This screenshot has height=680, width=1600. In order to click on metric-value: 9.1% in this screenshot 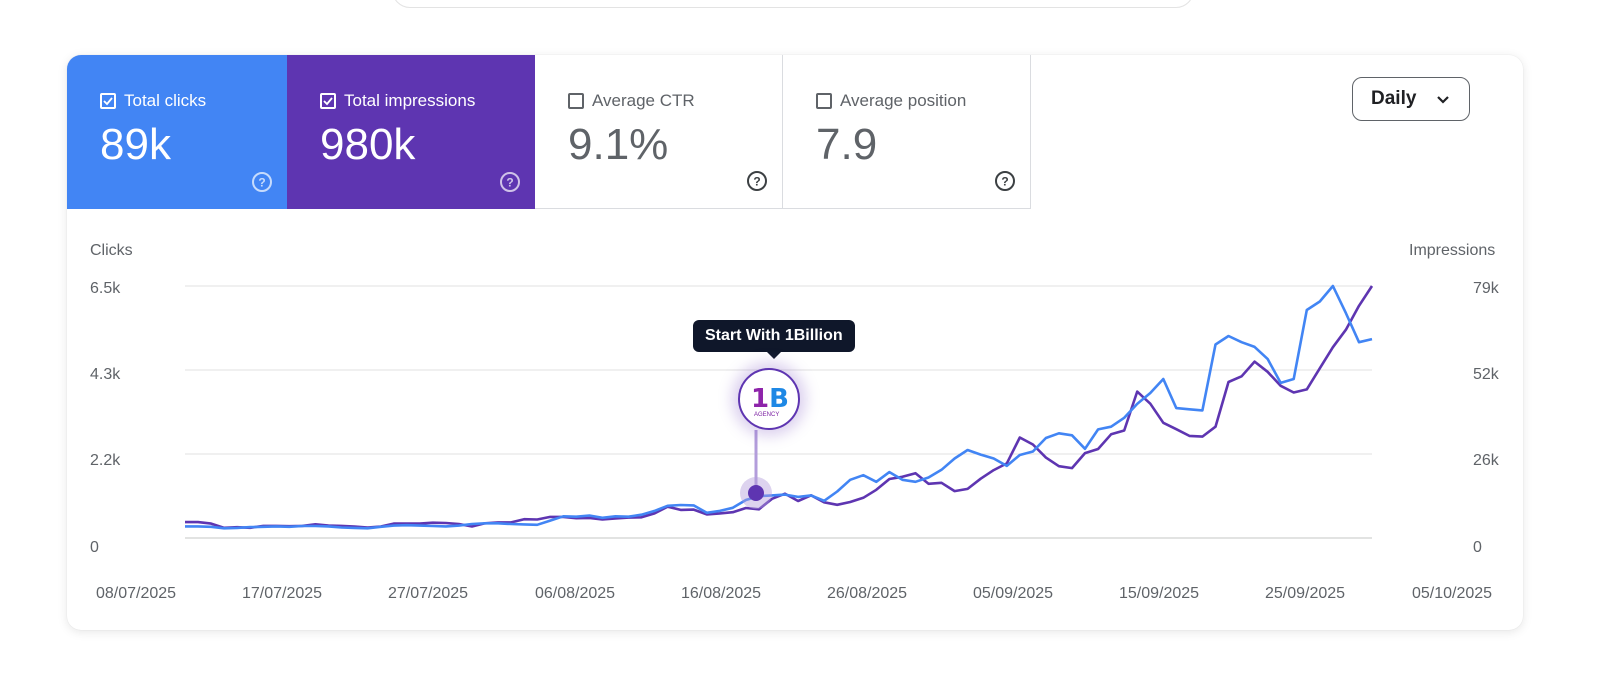, I will do `click(618, 144)`.